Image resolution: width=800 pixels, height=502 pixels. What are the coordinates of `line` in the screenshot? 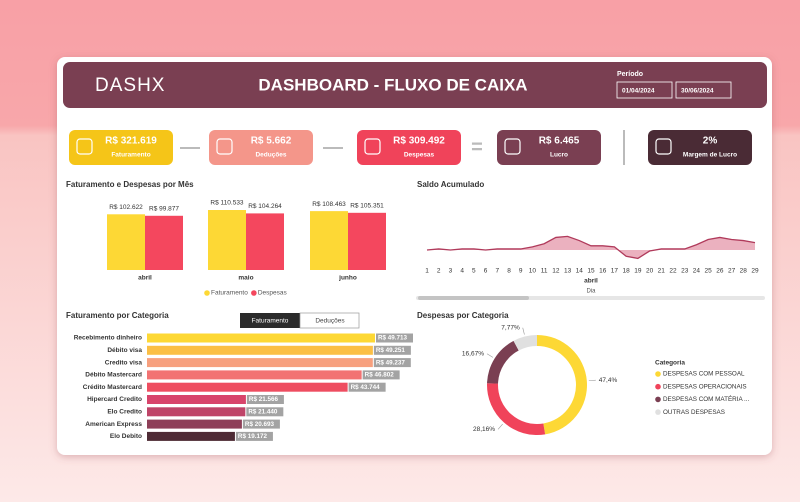 It's located at (591, 247).